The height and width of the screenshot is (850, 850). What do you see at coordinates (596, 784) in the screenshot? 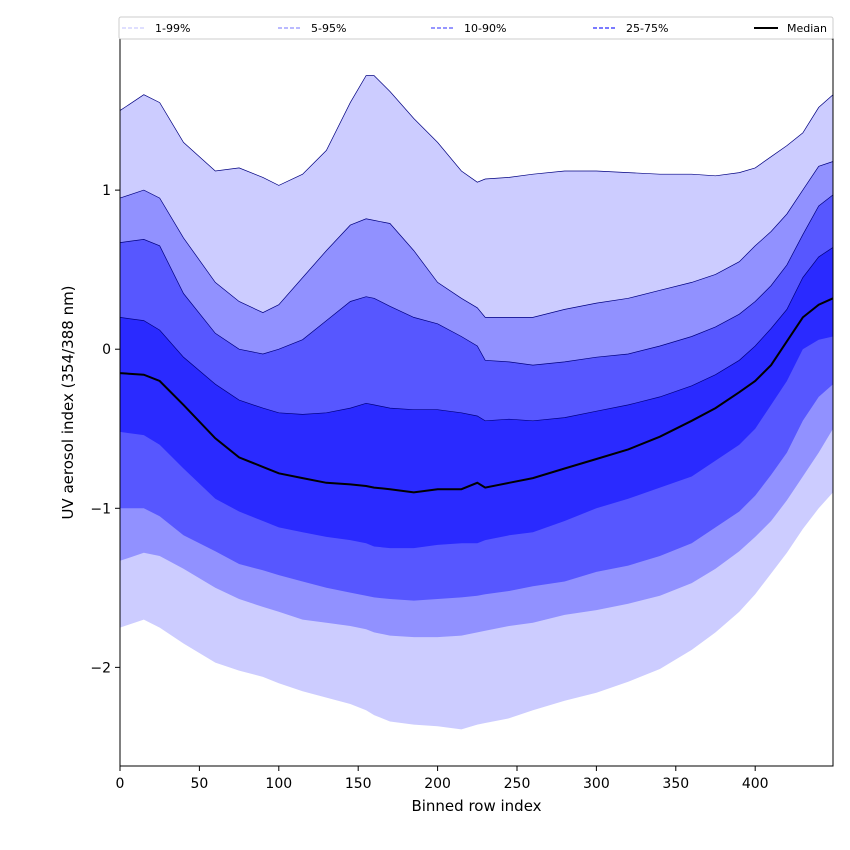
I see `x-tick-label: 300` at bounding box center [596, 784].